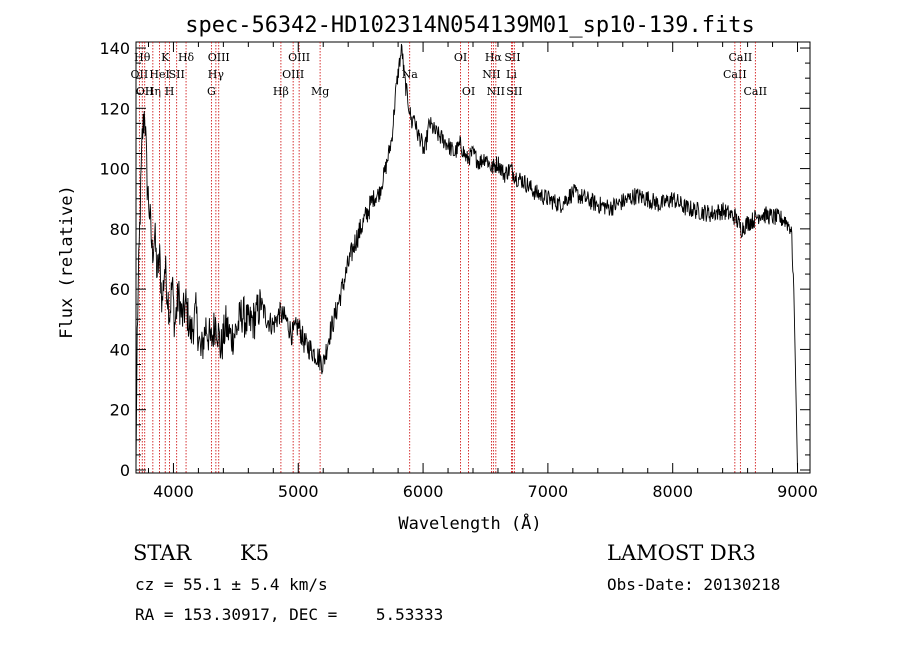  I want to click on y-tick-label: 80, so click(120, 229).